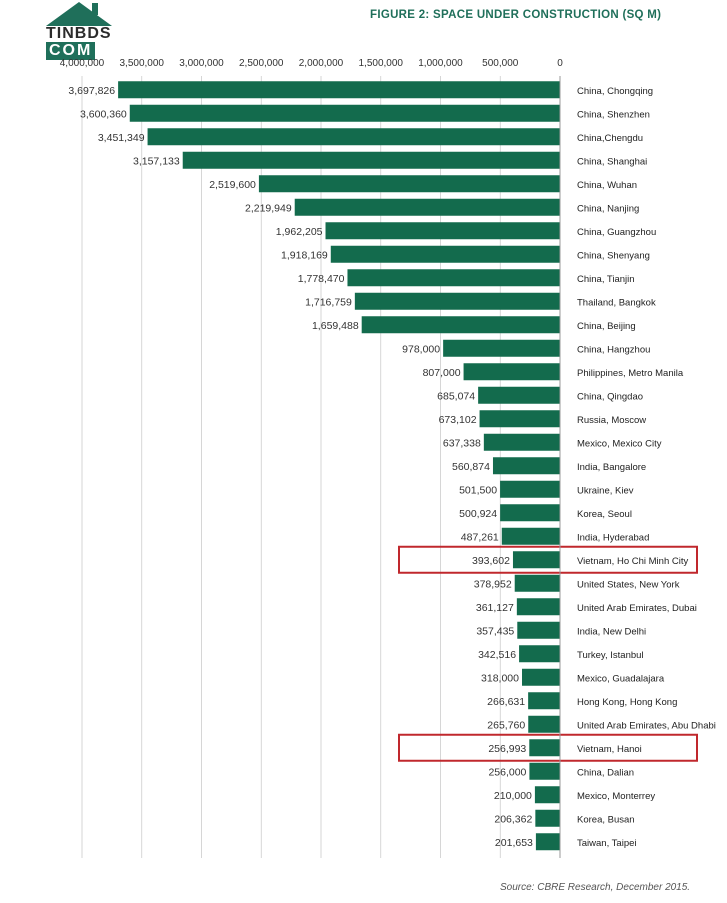  Describe the element at coordinates (156, 161) in the screenshot. I see `data-label: 3,157,133` at that location.